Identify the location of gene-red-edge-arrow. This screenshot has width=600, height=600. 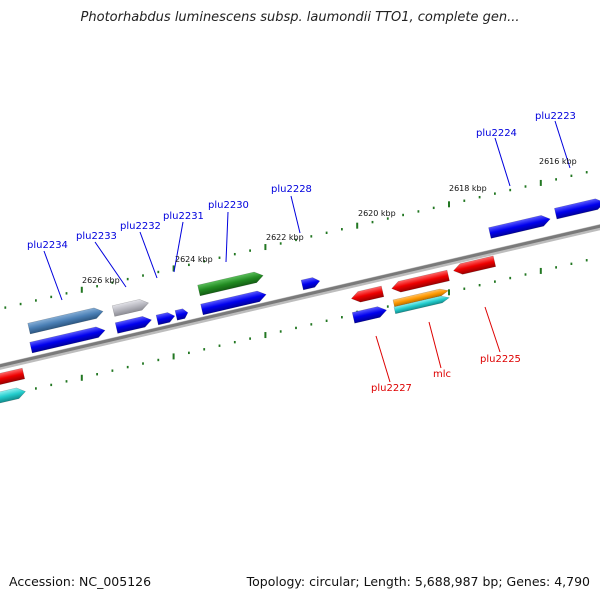
(13, 377).